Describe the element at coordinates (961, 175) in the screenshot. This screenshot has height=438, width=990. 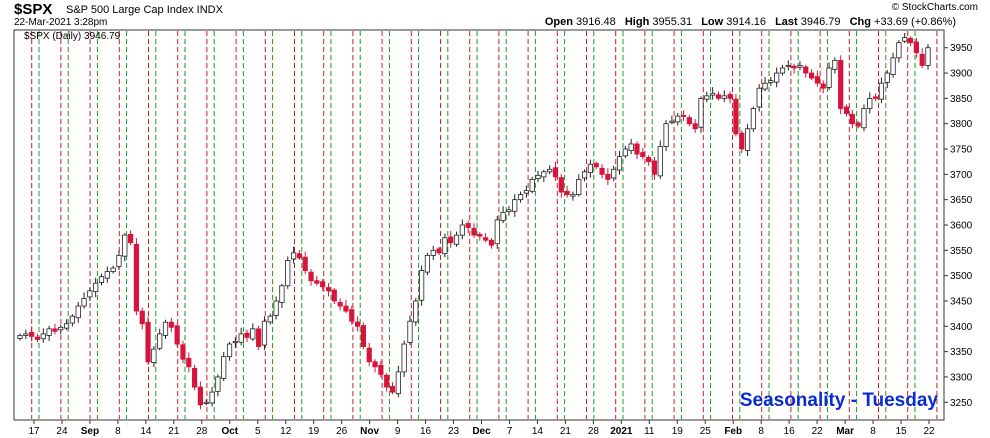
I see `y-tick-label: 3700` at that location.